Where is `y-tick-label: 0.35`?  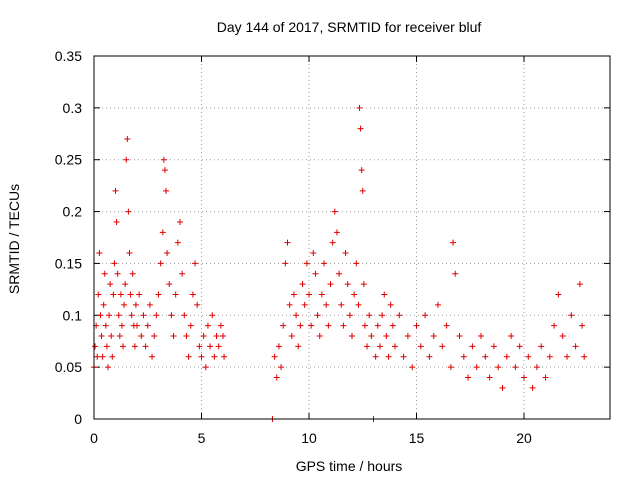 y-tick-label: 0.35 is located at coordinates (68, 56).